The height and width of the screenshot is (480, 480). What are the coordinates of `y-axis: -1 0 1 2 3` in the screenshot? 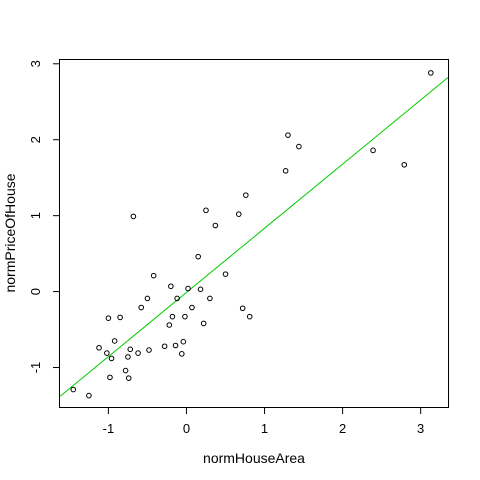 It's located at (44, 216).